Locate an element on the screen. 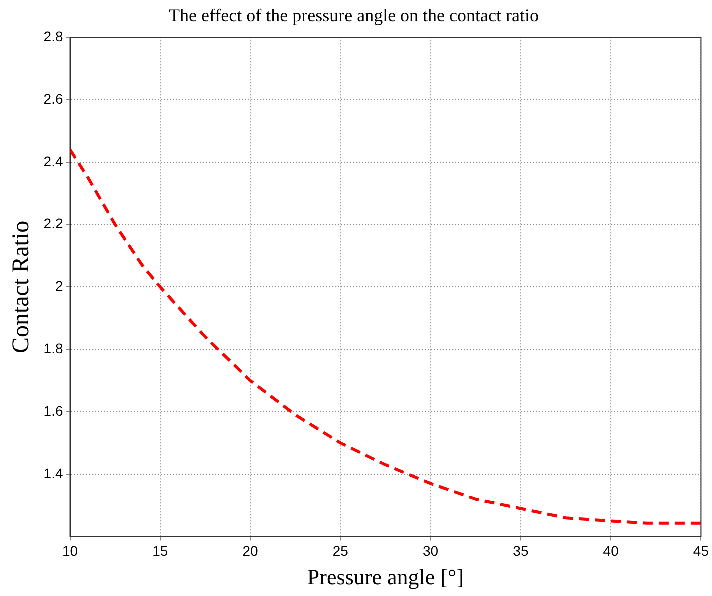  x-tick-label: 35 is located at coordinates (521, 551).